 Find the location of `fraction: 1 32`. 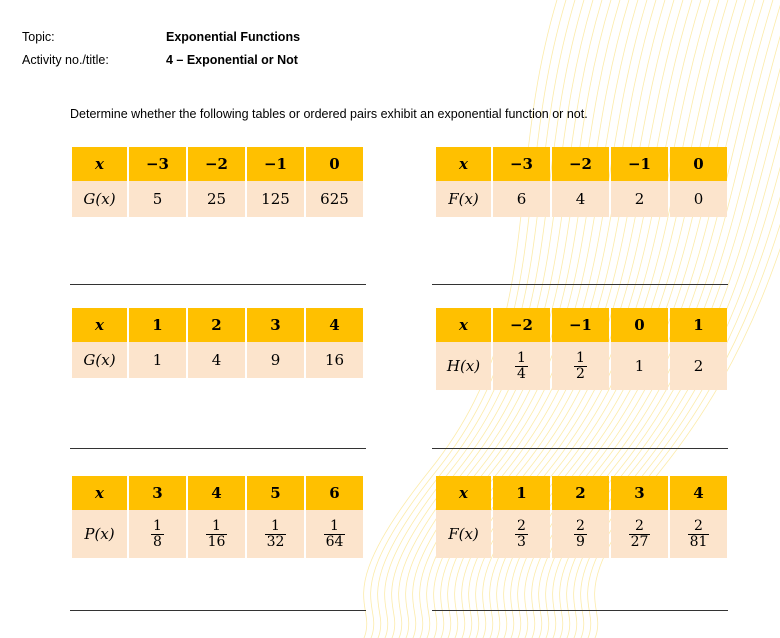

fraction: 1 32 is located at coordinates (275, 533).